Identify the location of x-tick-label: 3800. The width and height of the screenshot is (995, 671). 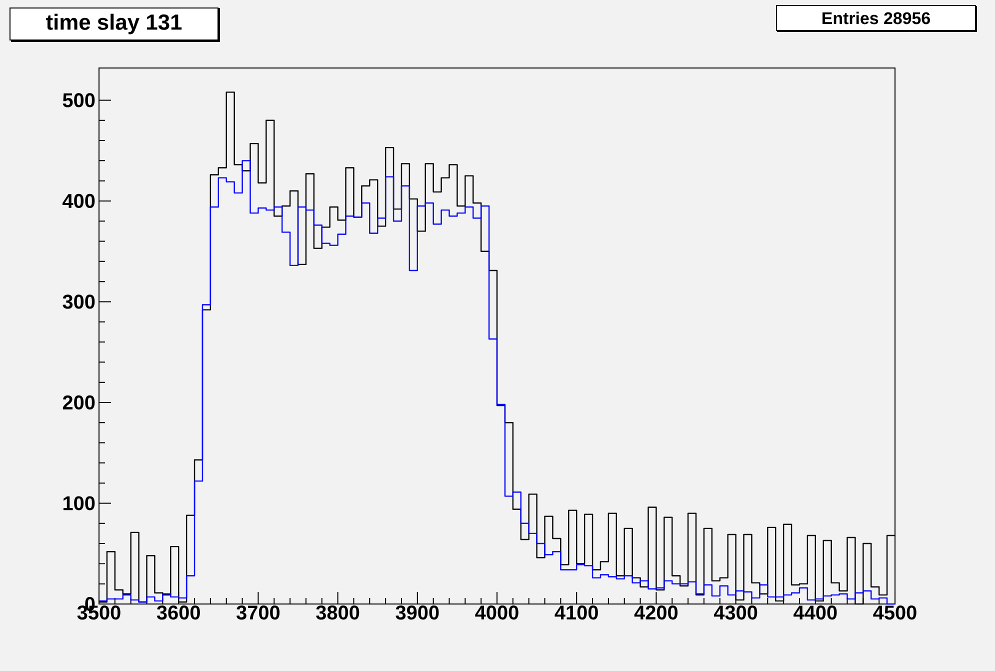
(338, 613).